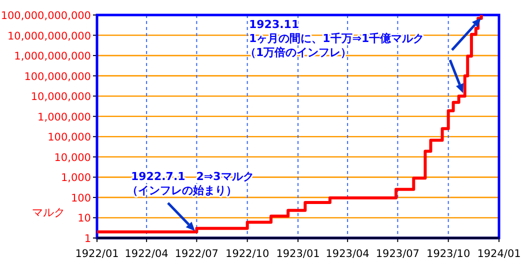 The width and height of the screenshot is (521, 264). What do you see at coordinates (182, 190) in the screenshot?
I see `annotation: （インフレの始まり）` at bounding box center [182, 190].